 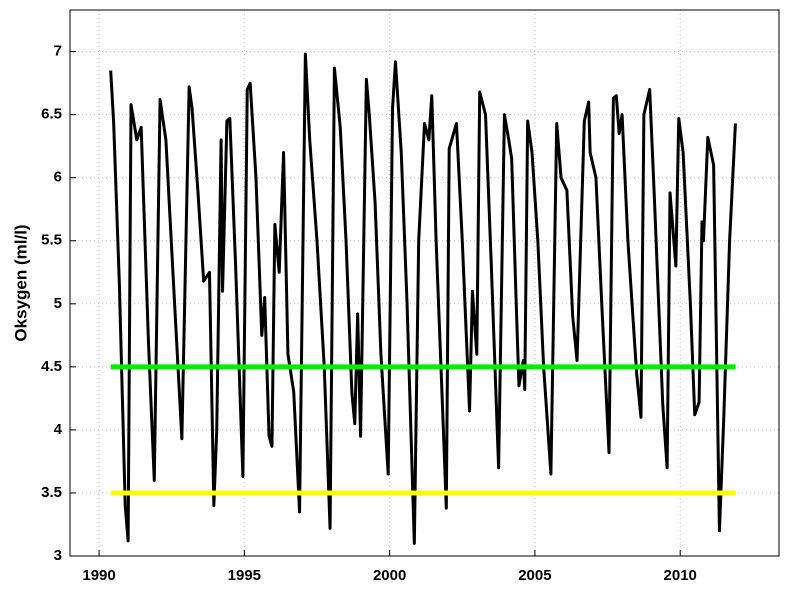 I want to click on y-tick-label: 4, so click(x=58, y=429).